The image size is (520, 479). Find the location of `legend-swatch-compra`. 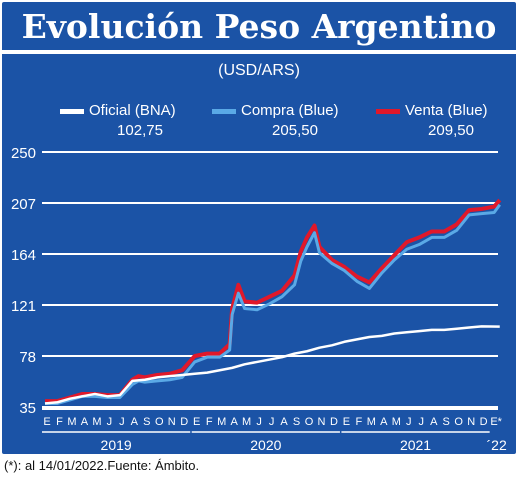

legend-swatch-compra is located at coordinates (224, 111).